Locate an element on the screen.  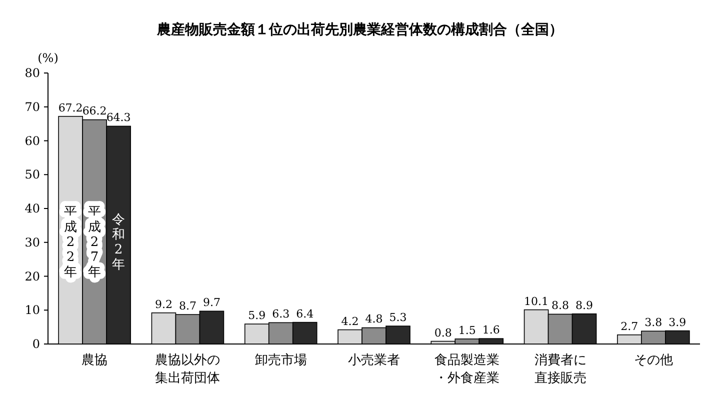
y-tick-label: 20 is located at coordinates (32, 276).